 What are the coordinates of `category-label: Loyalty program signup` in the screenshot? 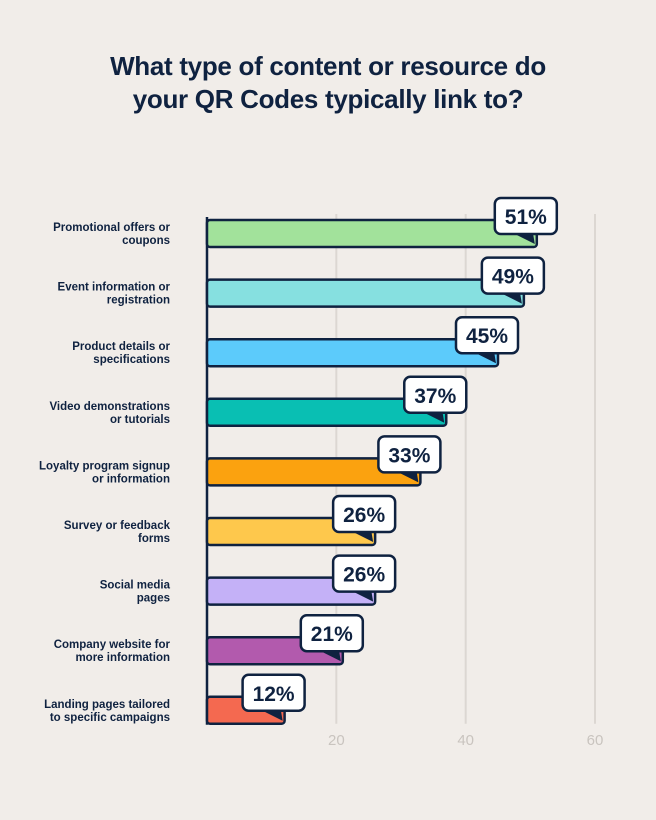 It's located at (104, 466).